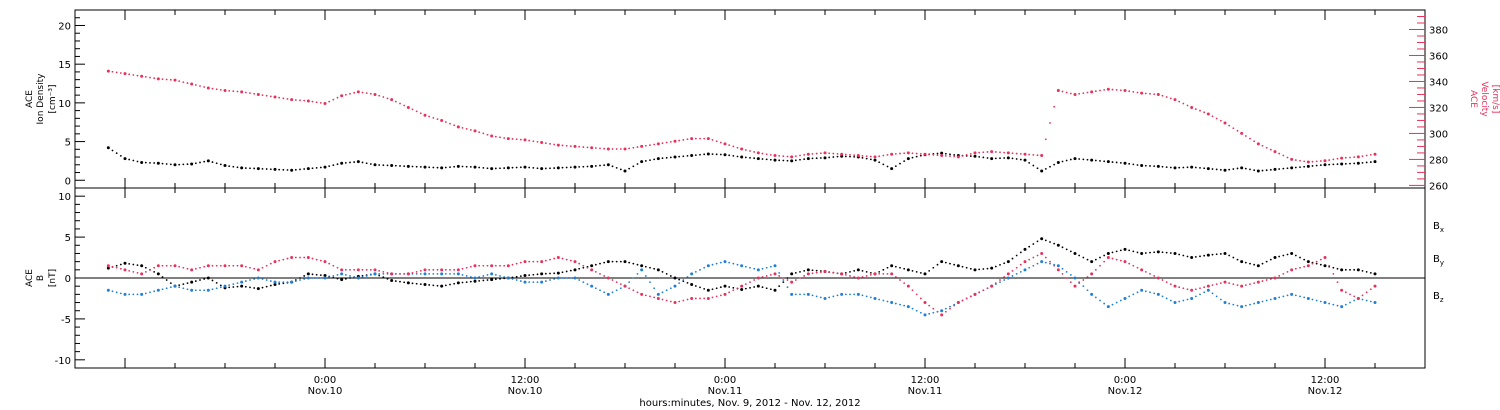  I want to click on density-label-line1: ACE, so click(30, 99).